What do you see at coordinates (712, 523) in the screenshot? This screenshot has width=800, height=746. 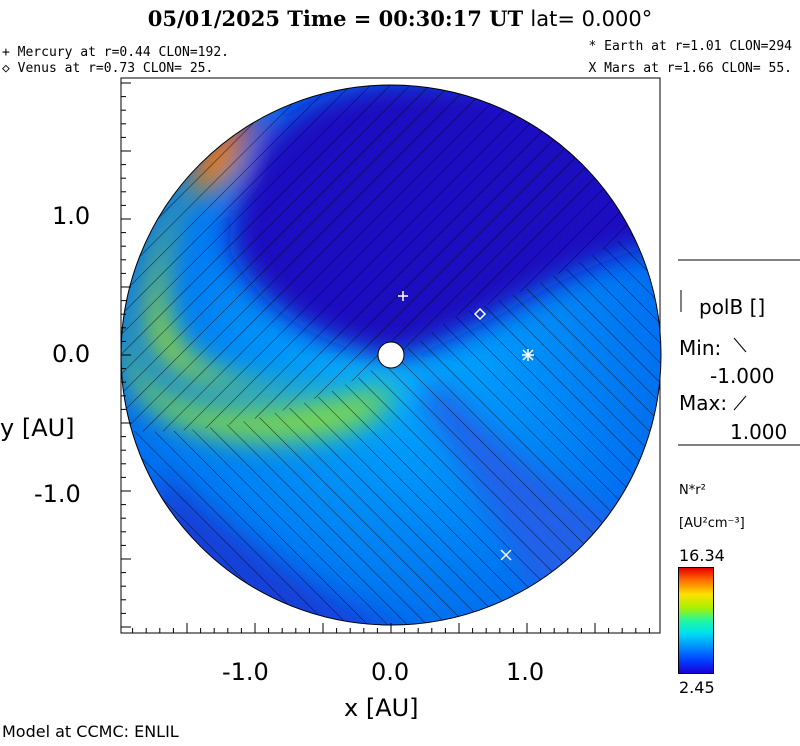 I see `colorbar-units: [AU²cm⁻³]` at bounding box center [712, 523].